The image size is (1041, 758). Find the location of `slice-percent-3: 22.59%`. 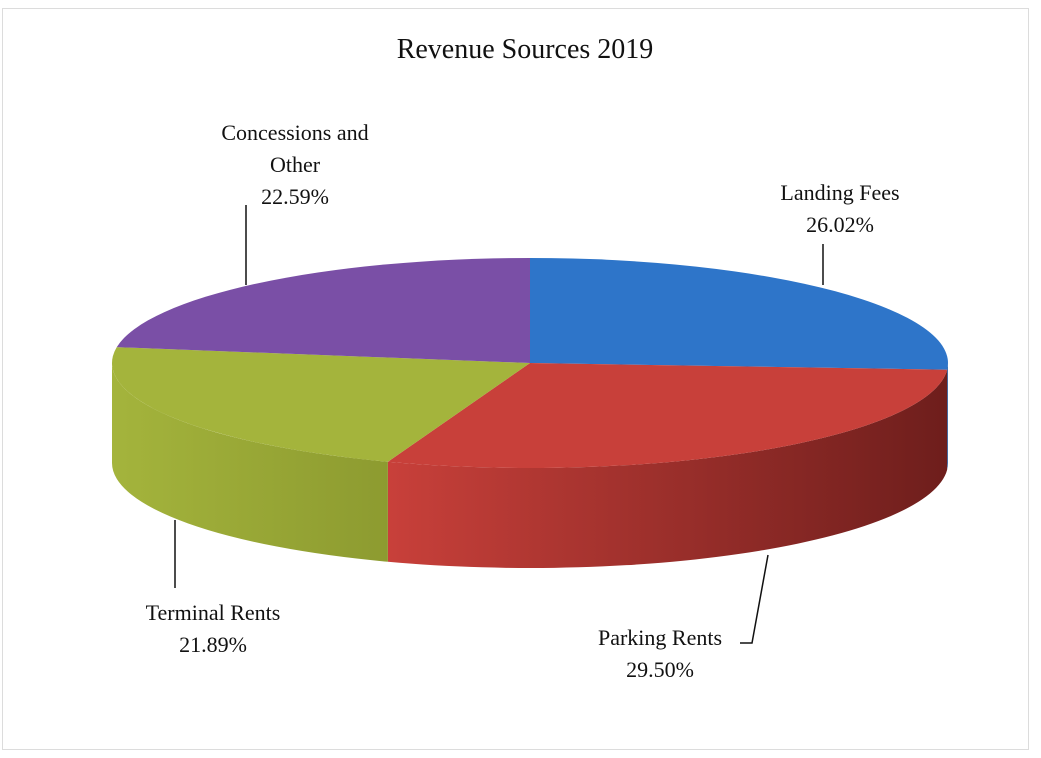

slice-percent-3: 22.59% is located at coordinates (295, 196).